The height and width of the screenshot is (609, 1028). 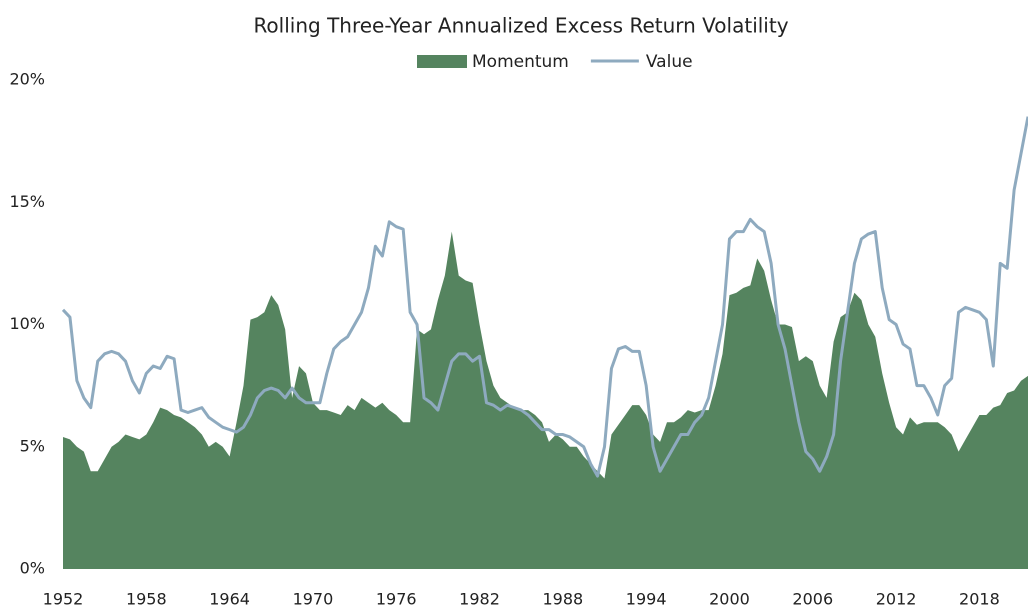 I want to click on y-tick-label: 0%, so click(x=32, y=568).